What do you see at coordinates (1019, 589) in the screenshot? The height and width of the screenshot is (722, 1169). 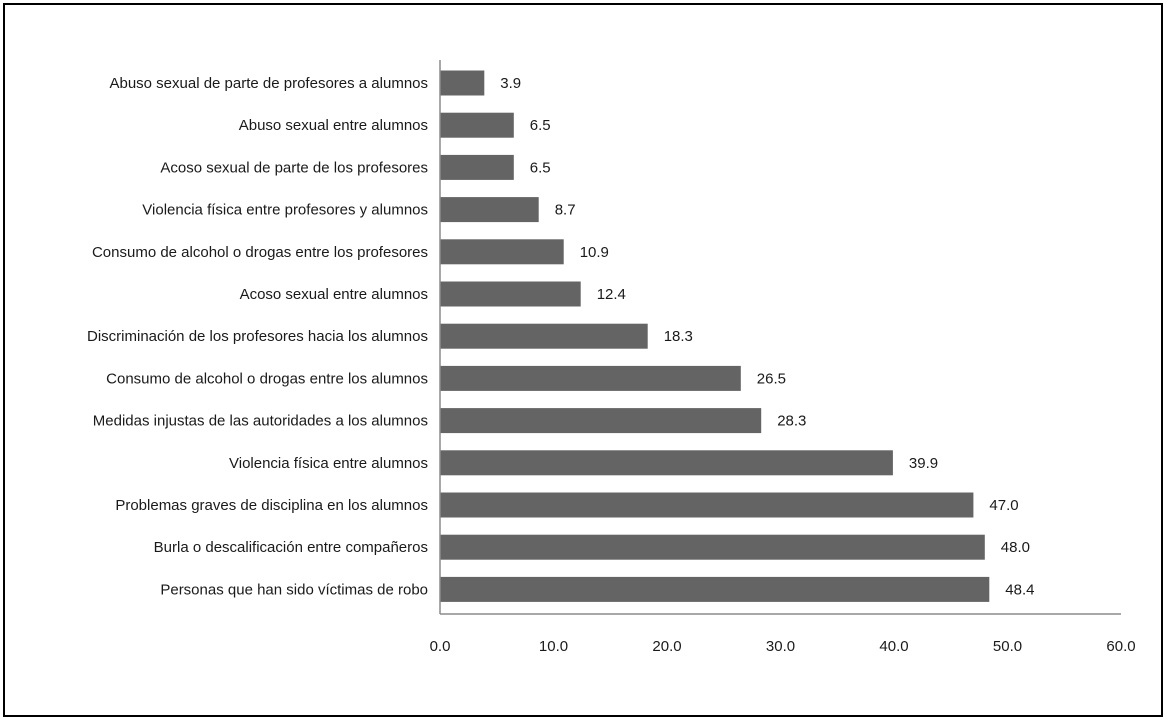 I see `value-label: 48.4` at bounding box center [1019, 589].